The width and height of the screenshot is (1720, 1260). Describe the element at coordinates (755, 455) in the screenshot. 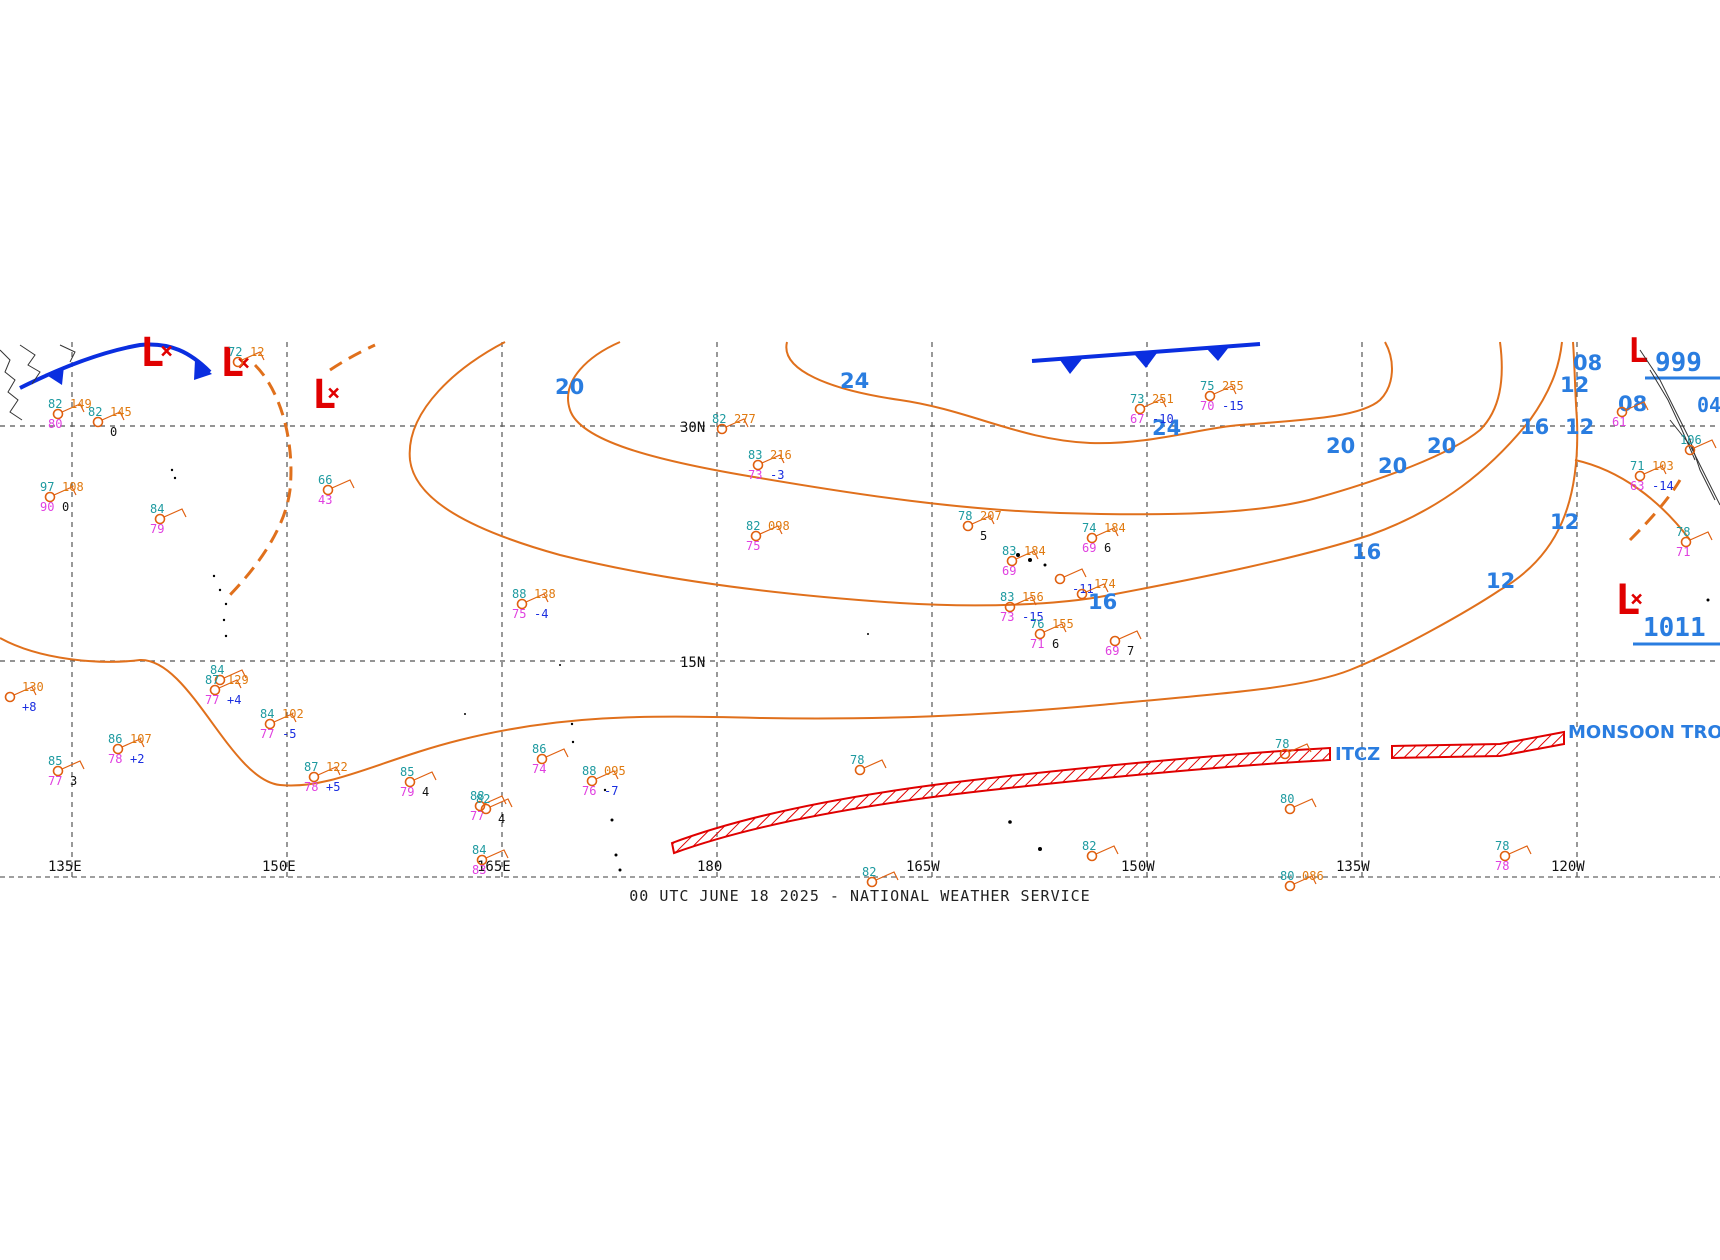

I see `station-temperature: 83` at that location.